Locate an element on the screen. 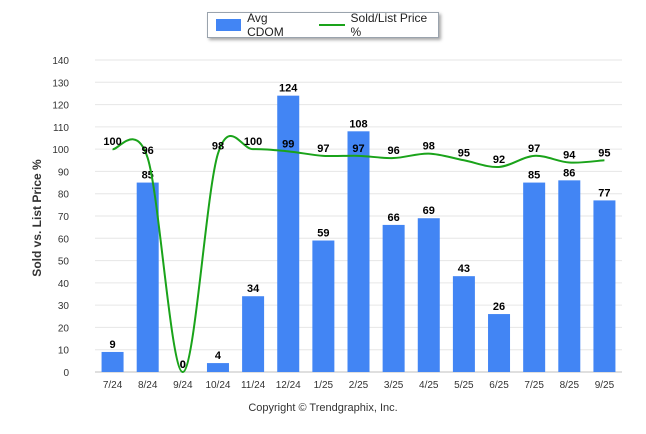 The width and height of the screenshot is (646, 434). bar-data-label: 77 is located at coordinates (604, 193).